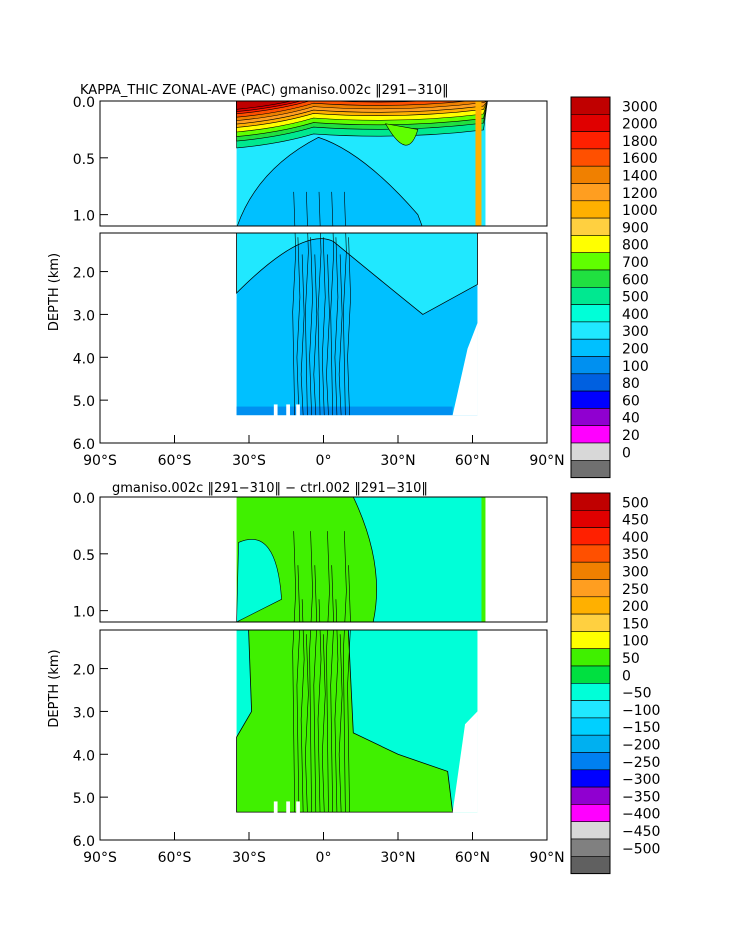  Describe the element at coordinates (84, 217) in the screenshot. I see `y-tick-label: 1.0` at that location.